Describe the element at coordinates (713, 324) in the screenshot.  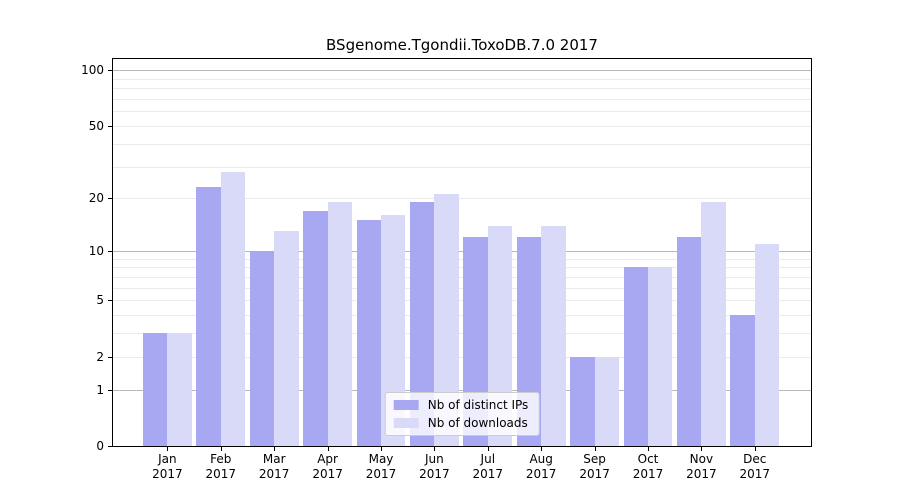
I see `bar-nb-of-downloads-nov` at that location.